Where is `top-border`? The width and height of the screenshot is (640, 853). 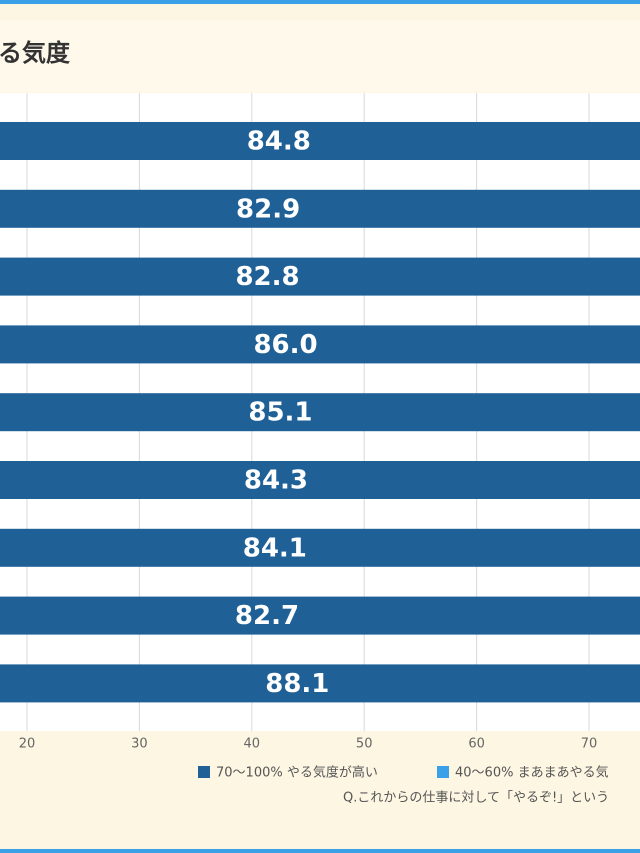 top-border is located at coordinates (320, 2).